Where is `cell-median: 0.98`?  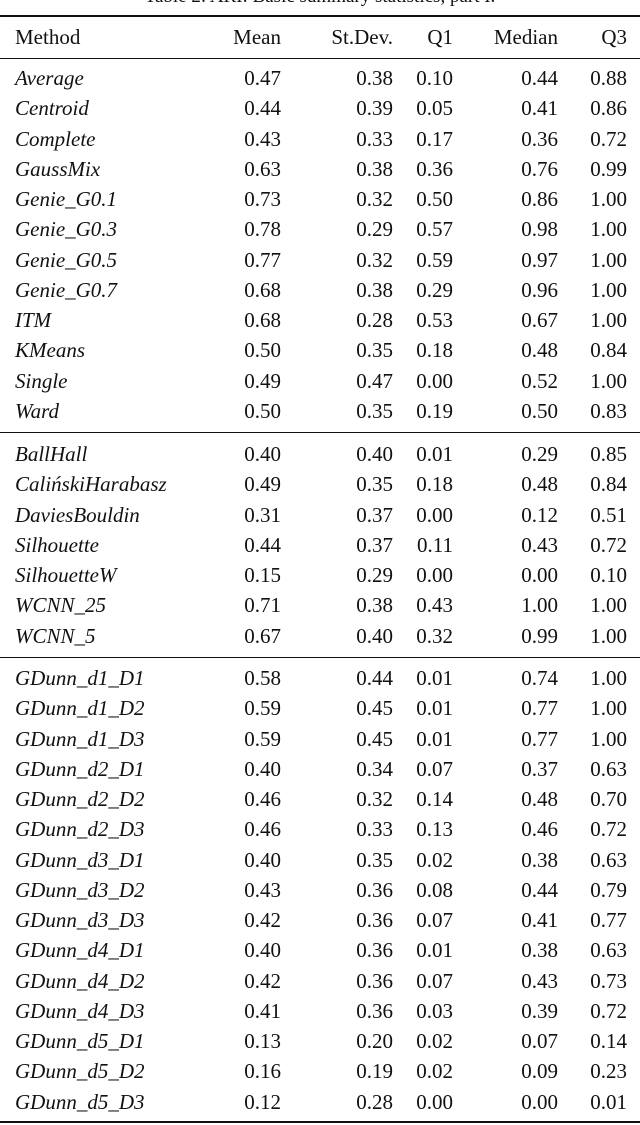 cell-median: 0.98 is located at coordinates (539, 229).